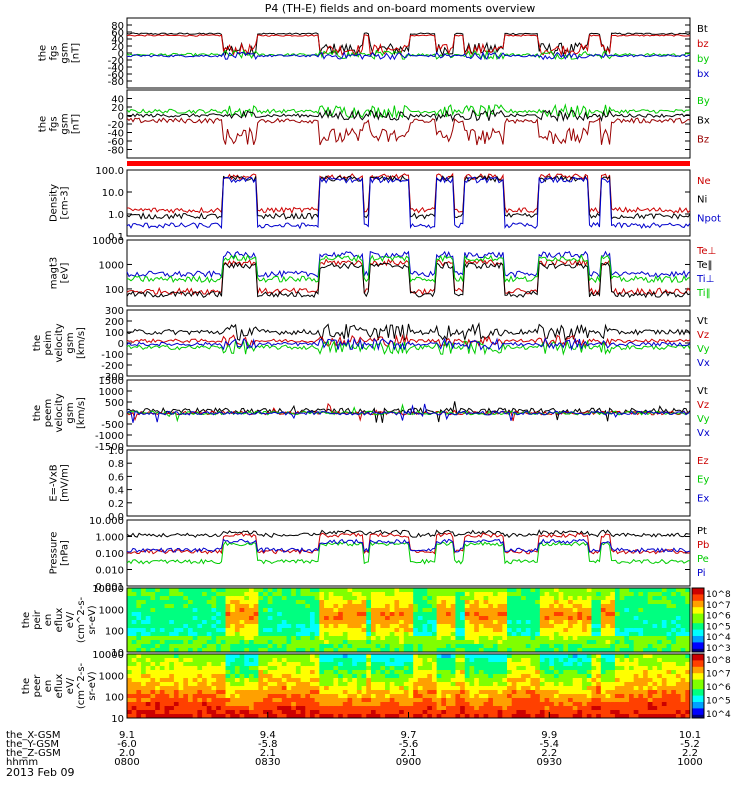 The height and width of the screenshot is (800, 750). What do you see at coordinates (65, 123) in the screenshot?
I see `y-axis-label: gsm` at bounding box center [65, 123].